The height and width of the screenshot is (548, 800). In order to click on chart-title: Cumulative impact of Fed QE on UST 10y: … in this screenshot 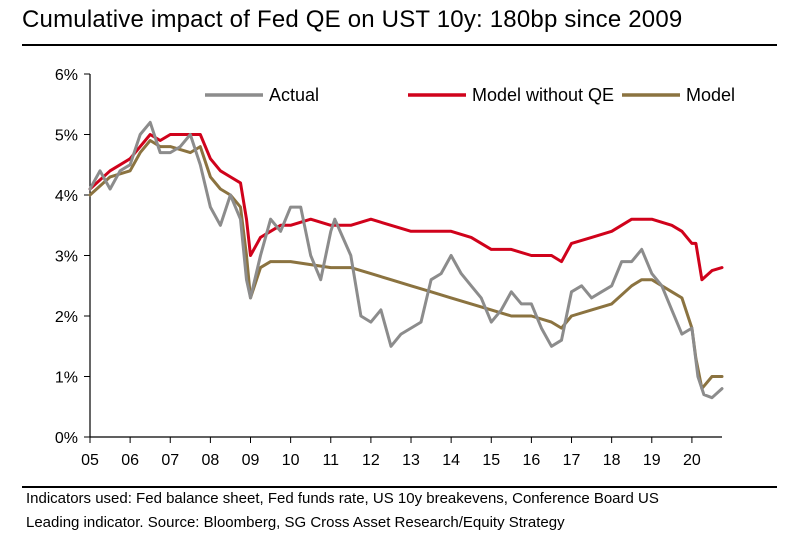, I will do `click(352, 19)`.